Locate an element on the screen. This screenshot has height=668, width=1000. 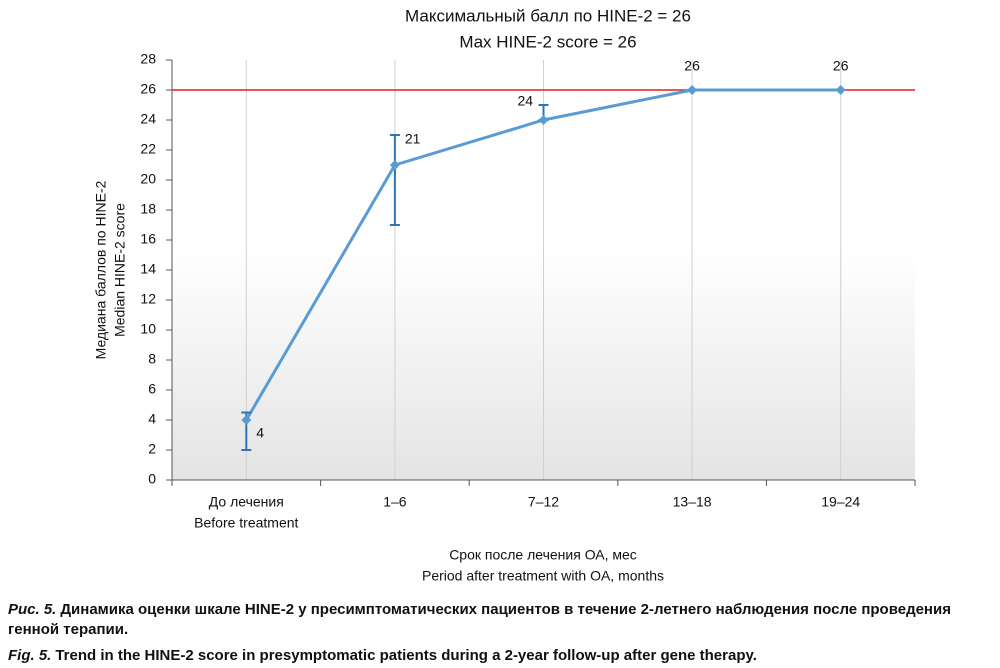
y-tick-label: 14 is located at coordinates (148, 269).